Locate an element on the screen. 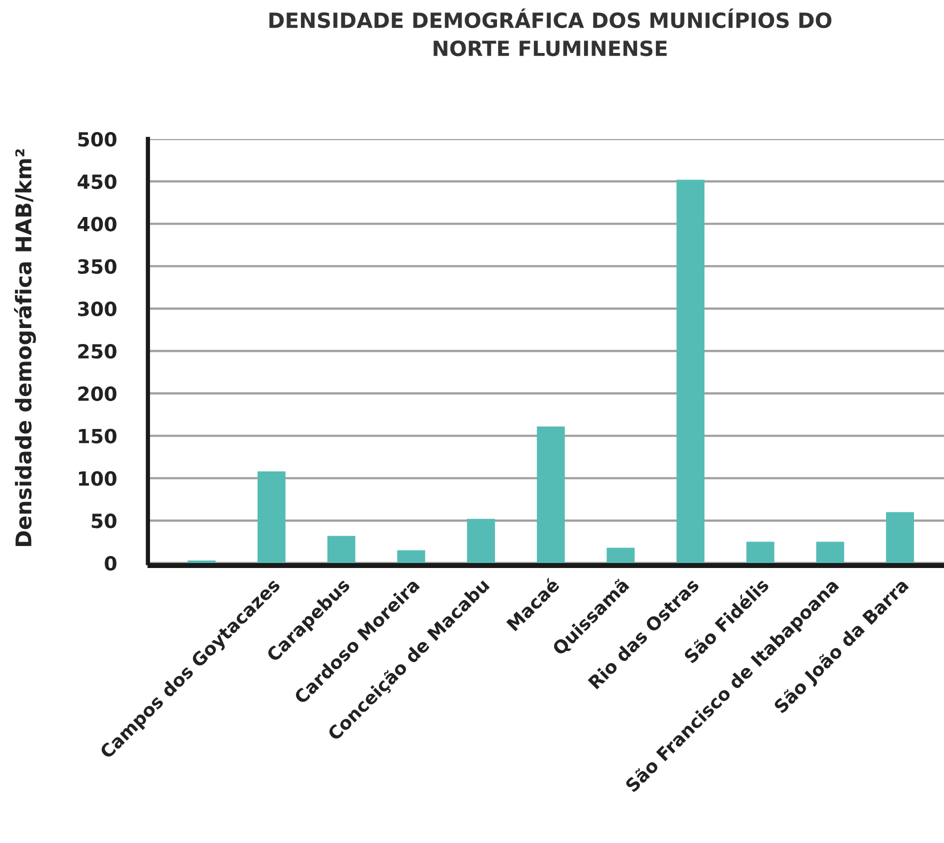 The image size is (944, 843). y-tick-label: 350 is located at coordinates (97, 266).